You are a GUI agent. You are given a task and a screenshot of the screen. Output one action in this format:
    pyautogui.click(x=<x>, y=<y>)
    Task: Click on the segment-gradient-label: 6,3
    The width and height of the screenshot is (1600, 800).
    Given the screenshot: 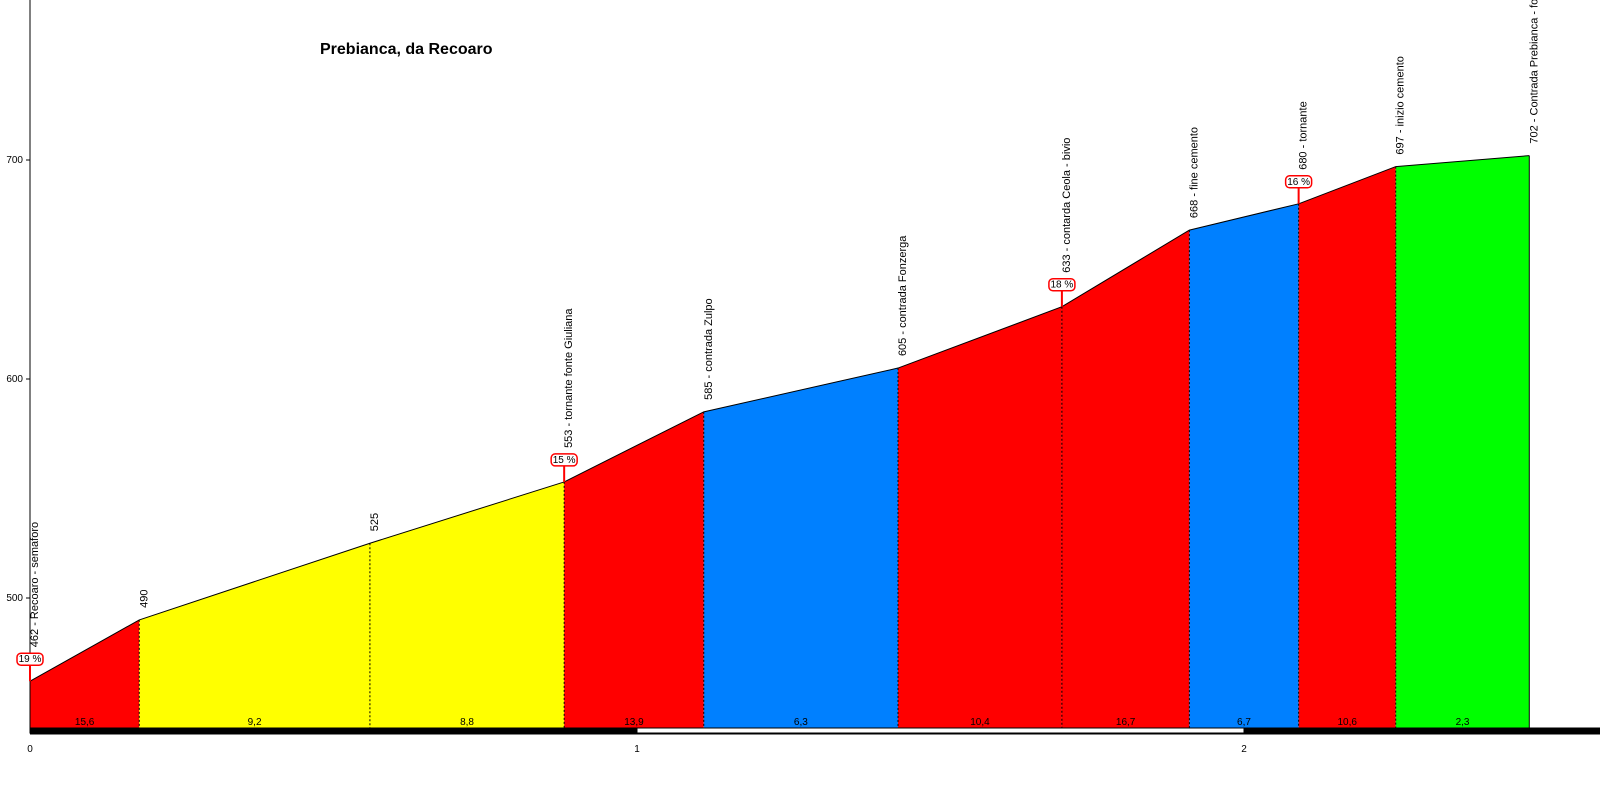 What is the action you would take?
    pyautogui.click(x=801, y=722)
    